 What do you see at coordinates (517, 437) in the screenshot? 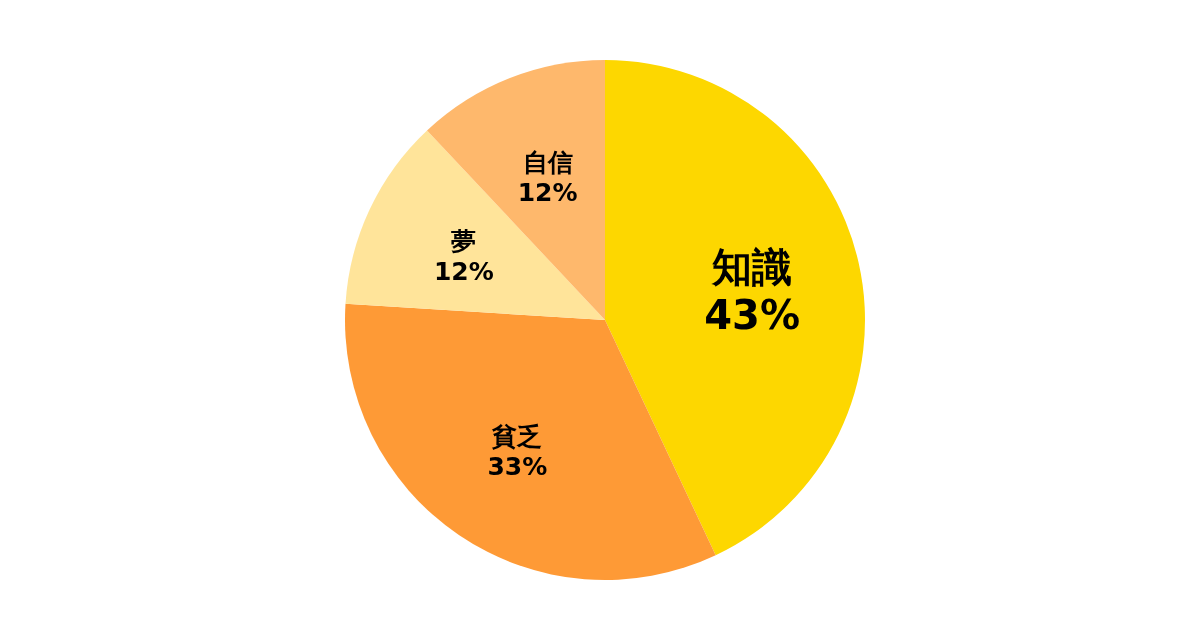
I see `slice-label: 貧乏` at bounding box center [517, 437].